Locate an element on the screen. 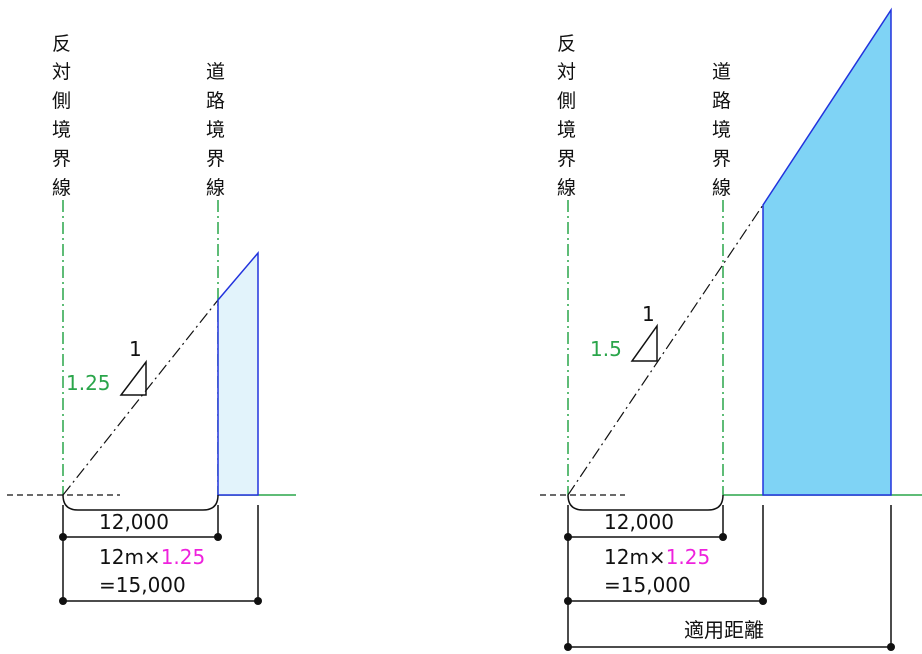 The image size is (922, 654). left-width-brace is located at coordinates (140, 502).